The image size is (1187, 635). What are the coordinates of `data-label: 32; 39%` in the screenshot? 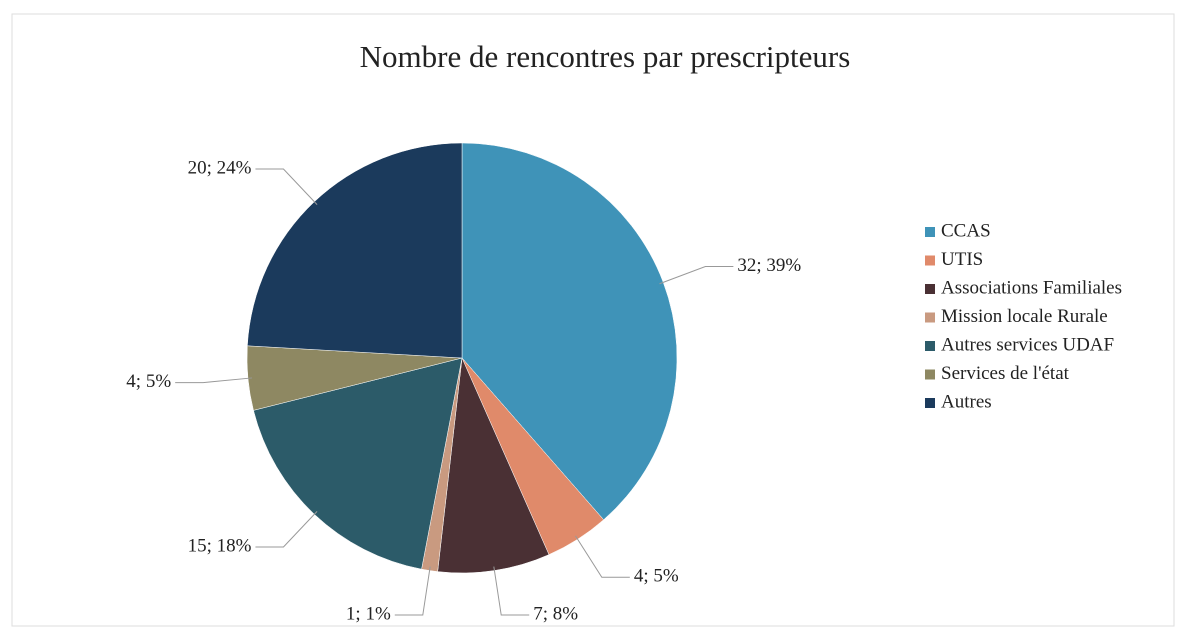 It's located at (769, 265).